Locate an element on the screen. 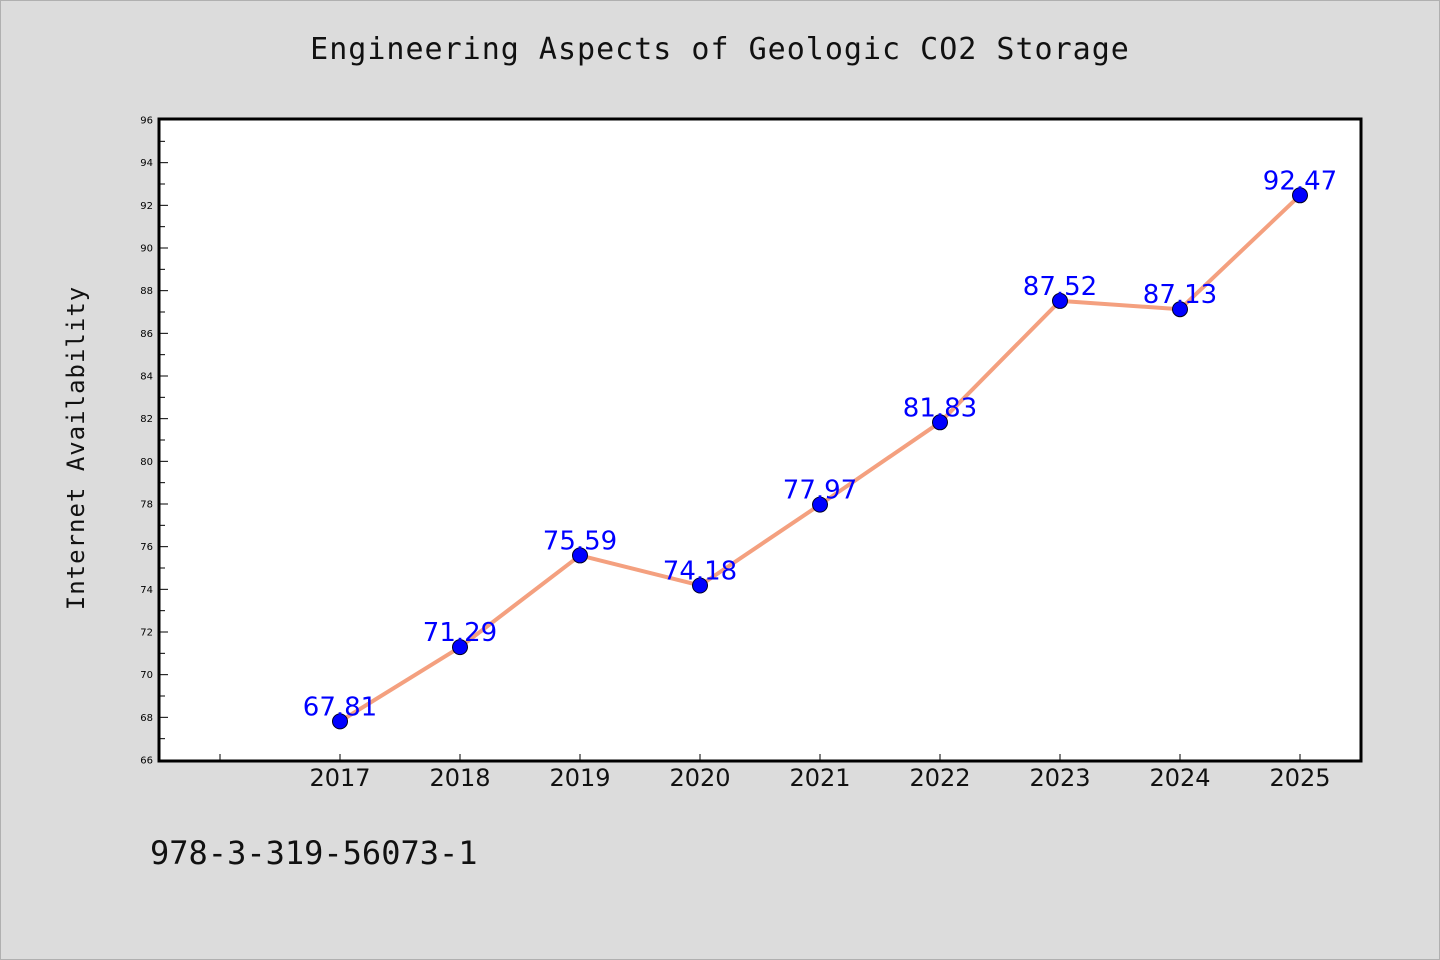  y-tick-label: 80 is located at coordinates (146, 462).